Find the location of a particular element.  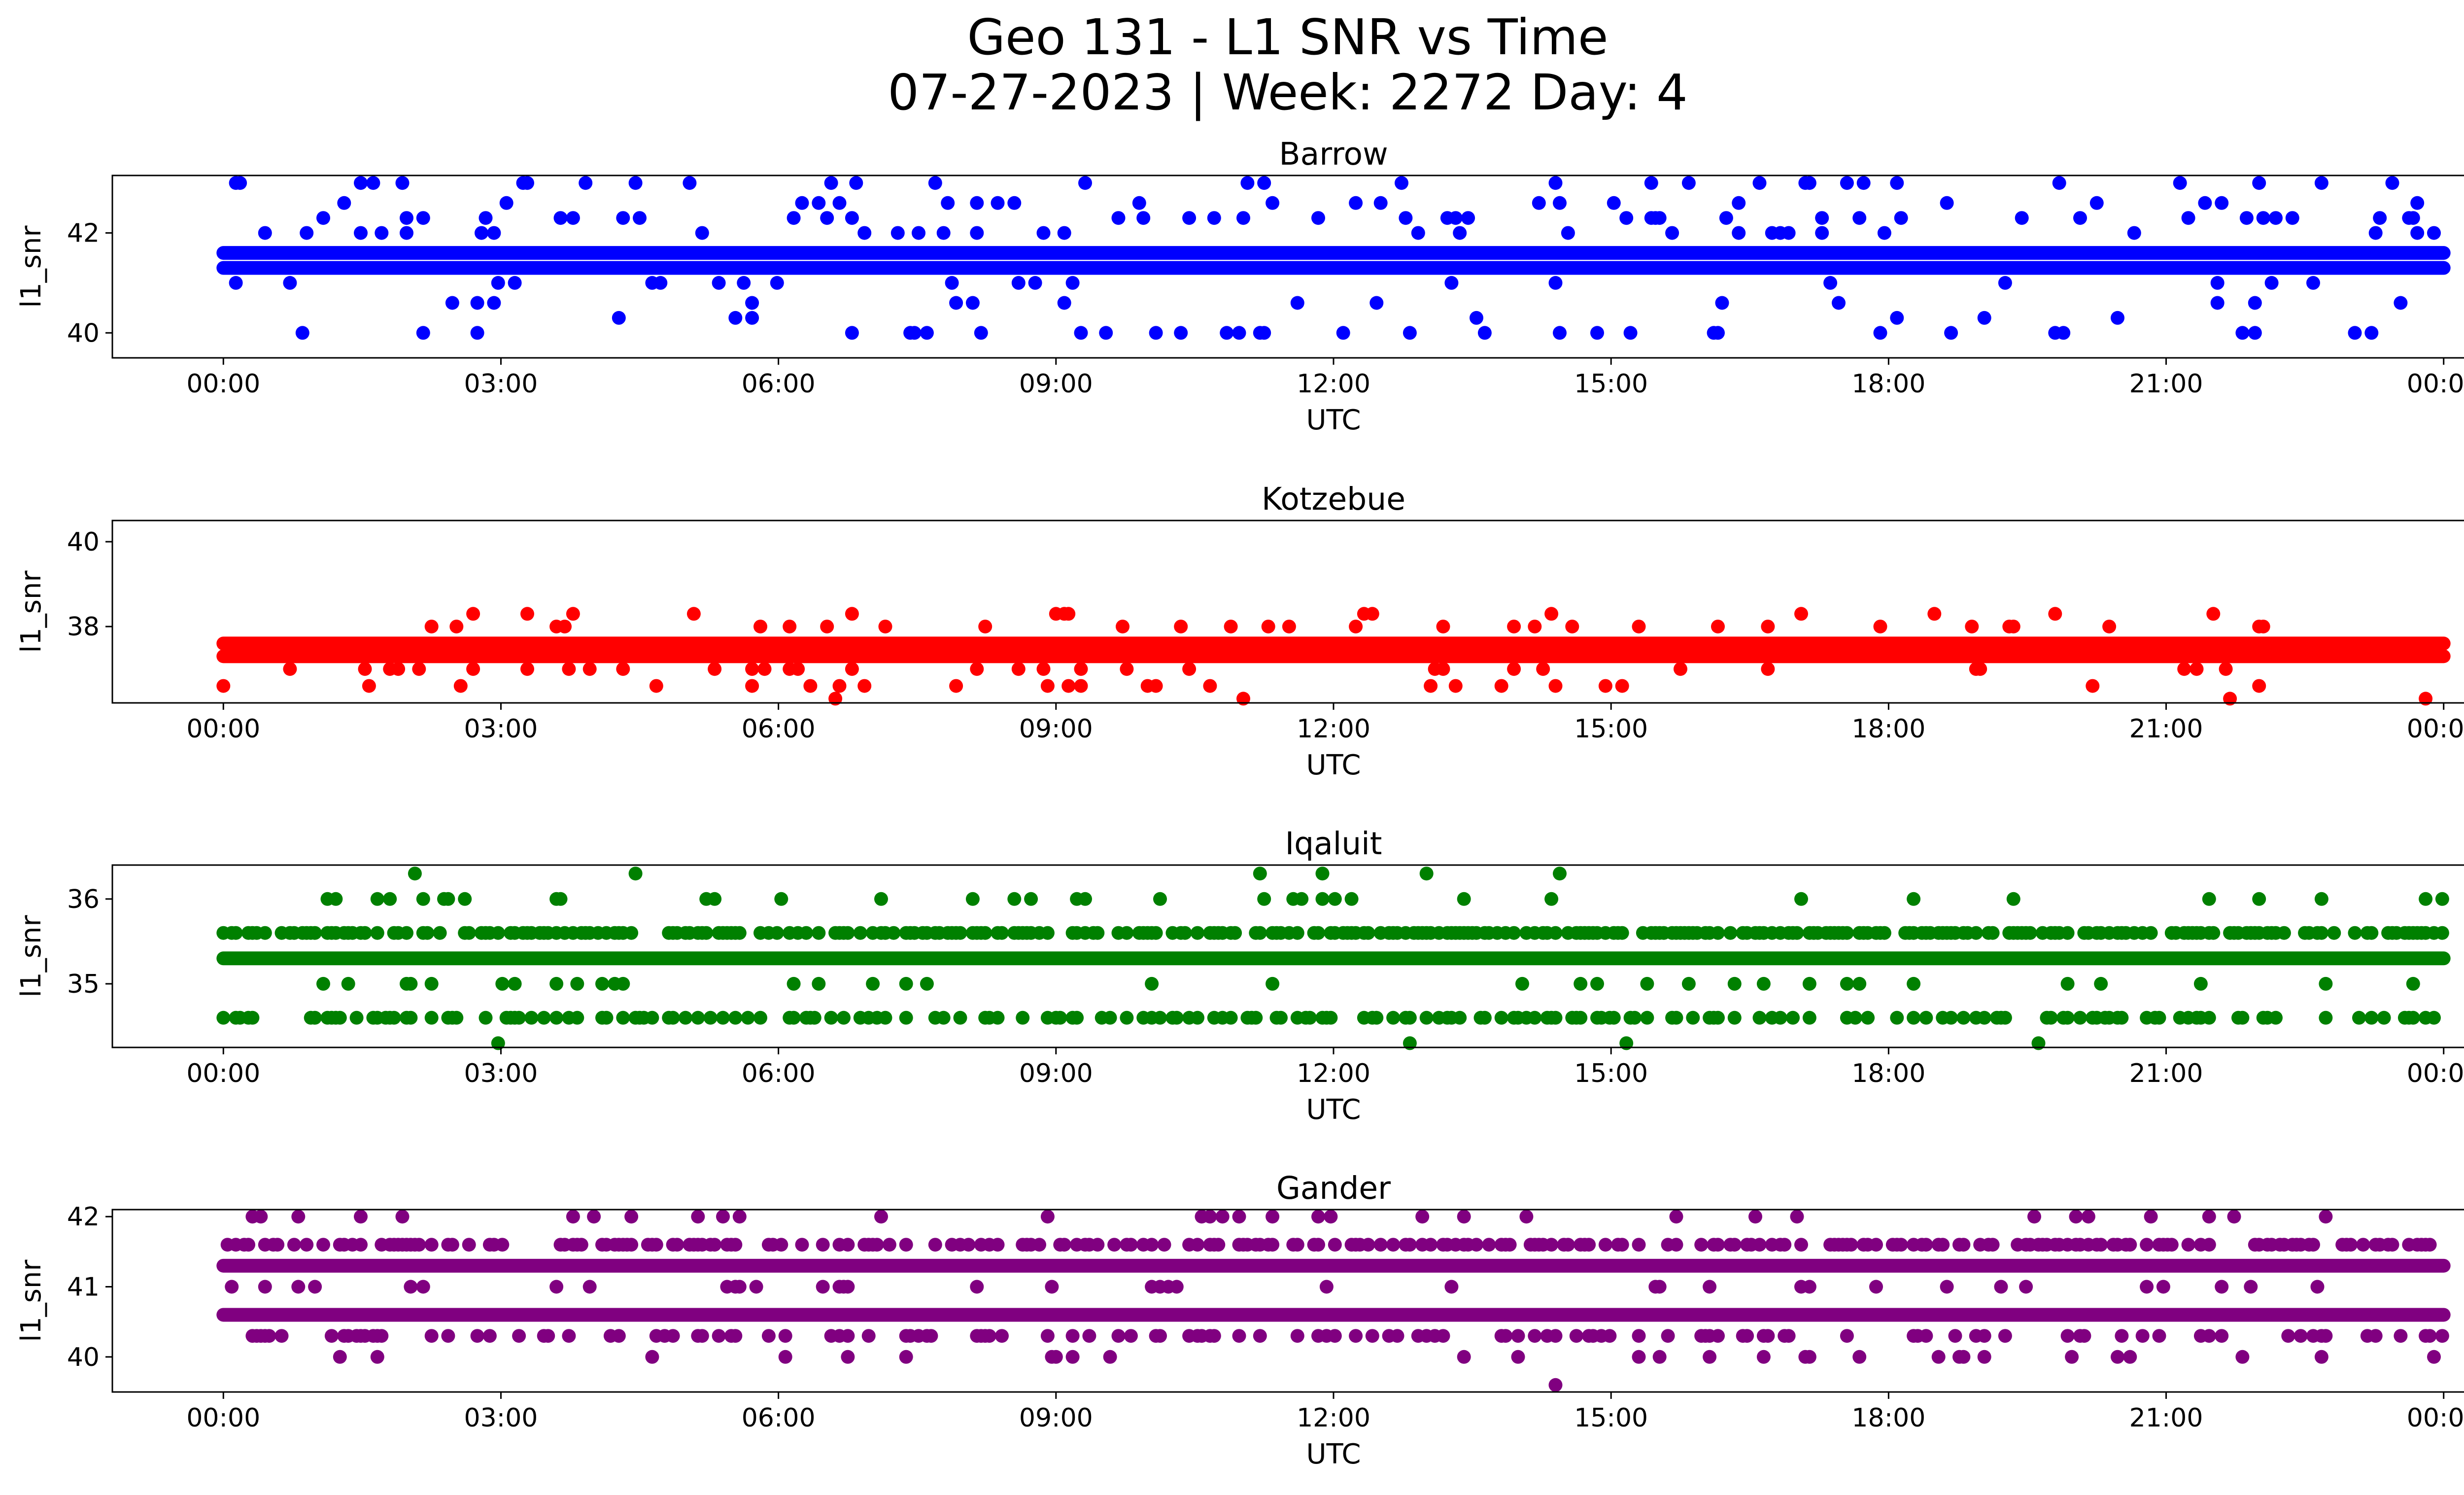

x-tick-label: 06:00 is located at coordinates (779, 1073).